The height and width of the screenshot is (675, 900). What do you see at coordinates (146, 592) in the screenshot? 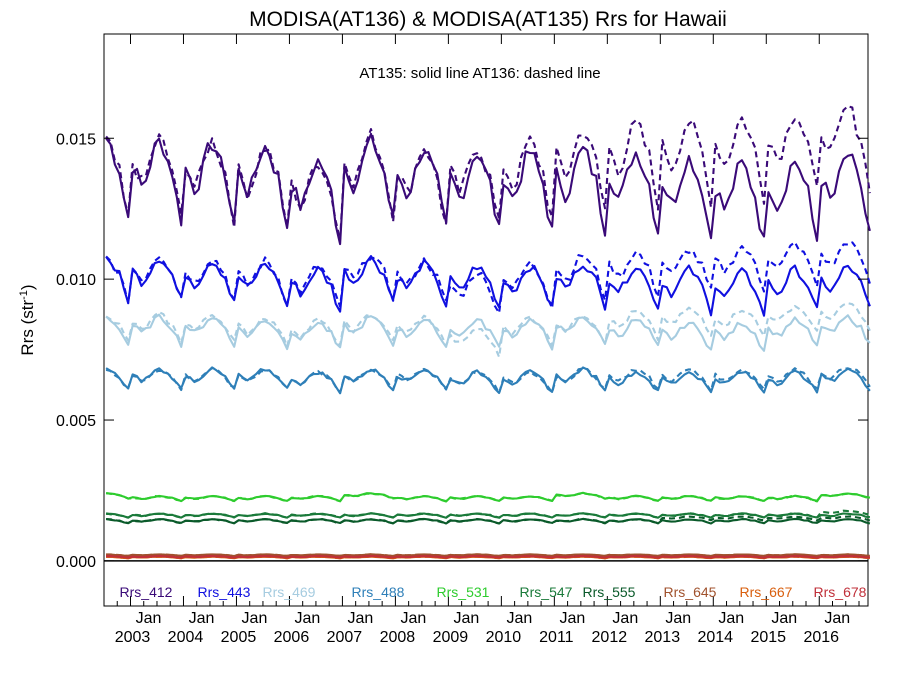
I see `legend-item-rrs-412: Rrs_412` at bounding box center [146, 592].